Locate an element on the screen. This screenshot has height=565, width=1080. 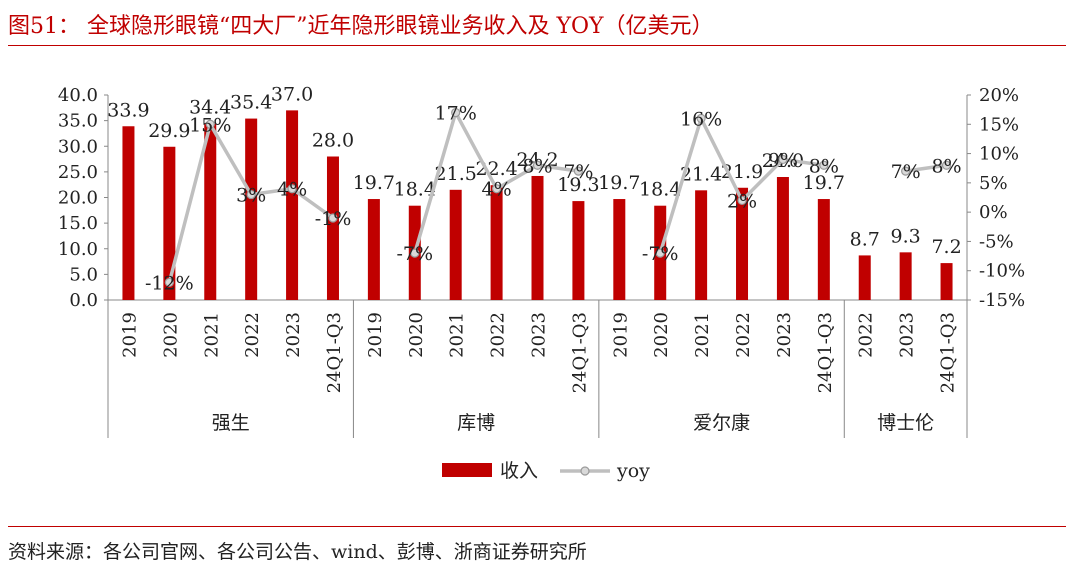
left-axis-tick-label: 5.0 is located at coordinates (83, 274).